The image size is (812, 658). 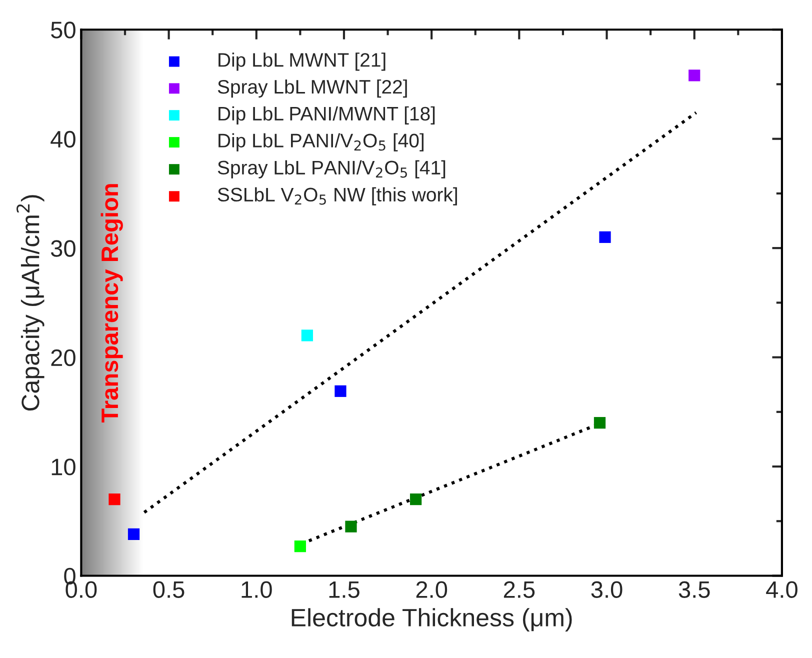 I want to click on x-tick-label: 1.0, so click(x=257, y=589).